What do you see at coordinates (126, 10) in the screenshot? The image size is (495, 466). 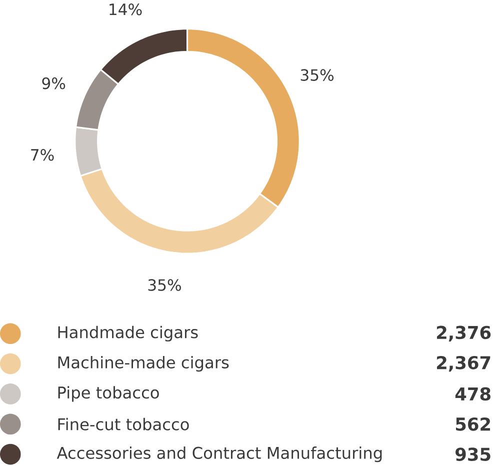 I see `data-label: 14%` at bounding box center [126, 10].